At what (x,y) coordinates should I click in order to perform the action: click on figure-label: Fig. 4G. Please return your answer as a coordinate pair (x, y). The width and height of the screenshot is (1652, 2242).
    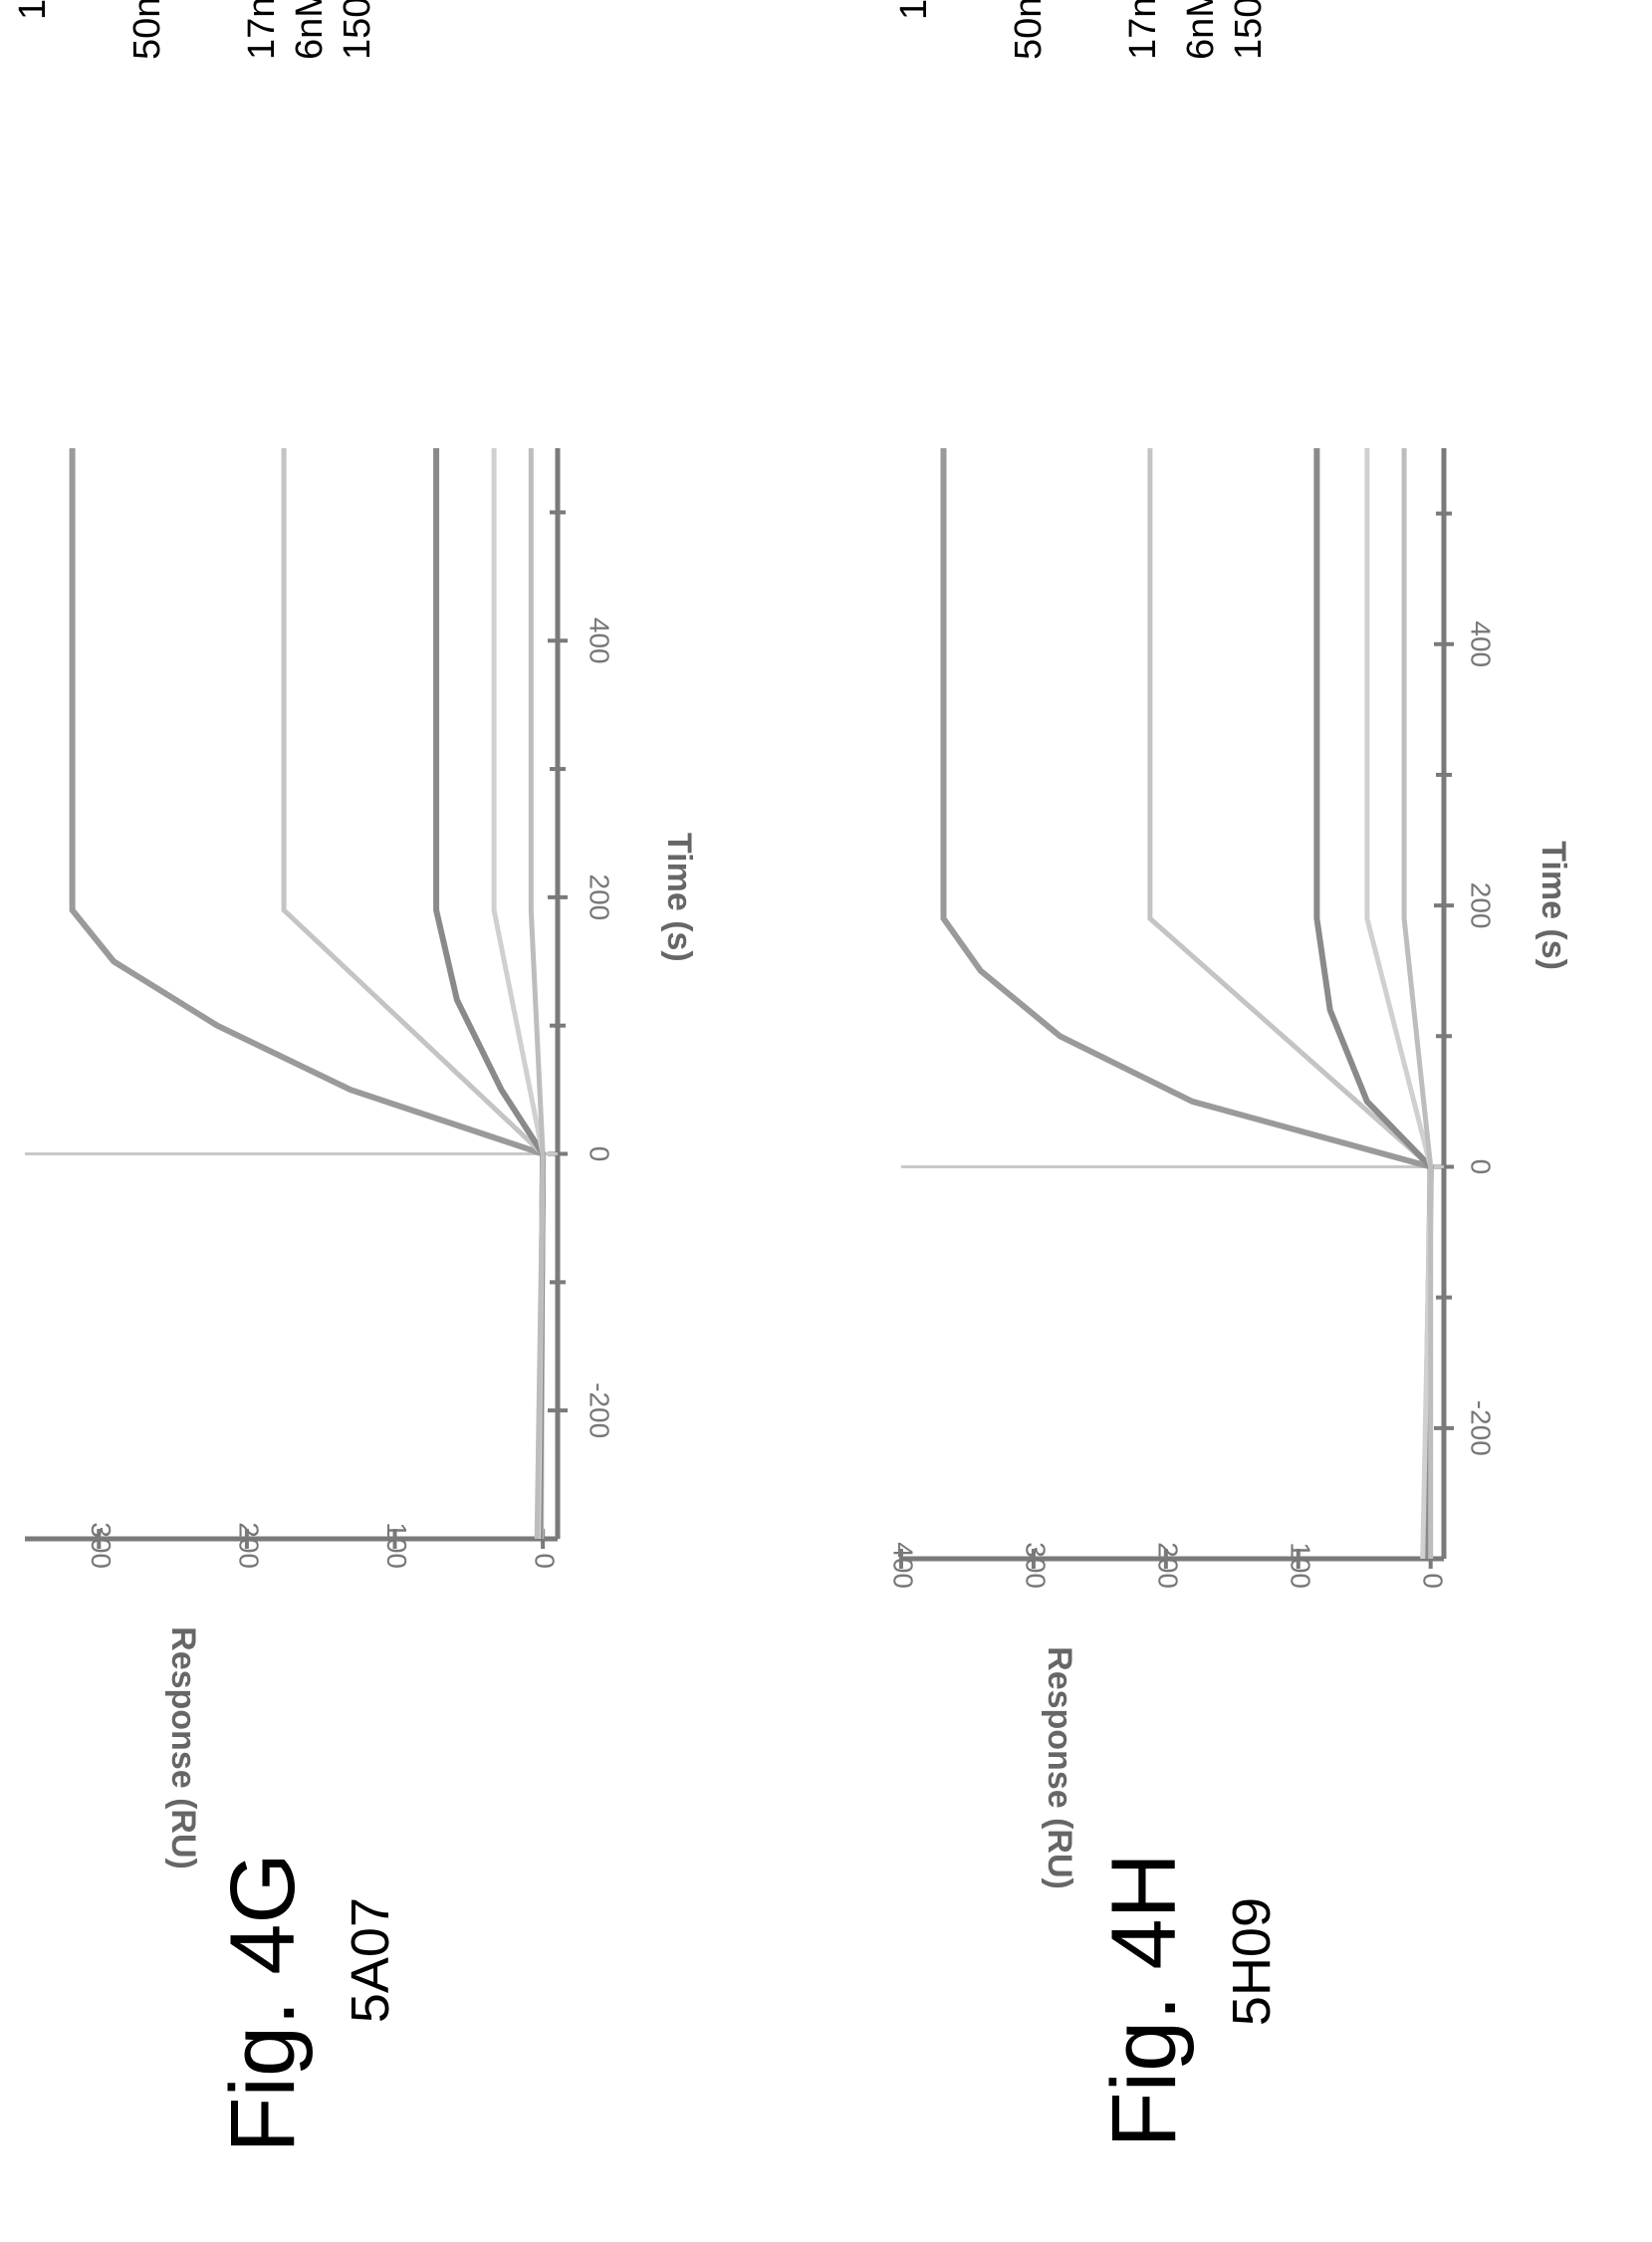
    Looking at the image, I should click on (263, 2003).